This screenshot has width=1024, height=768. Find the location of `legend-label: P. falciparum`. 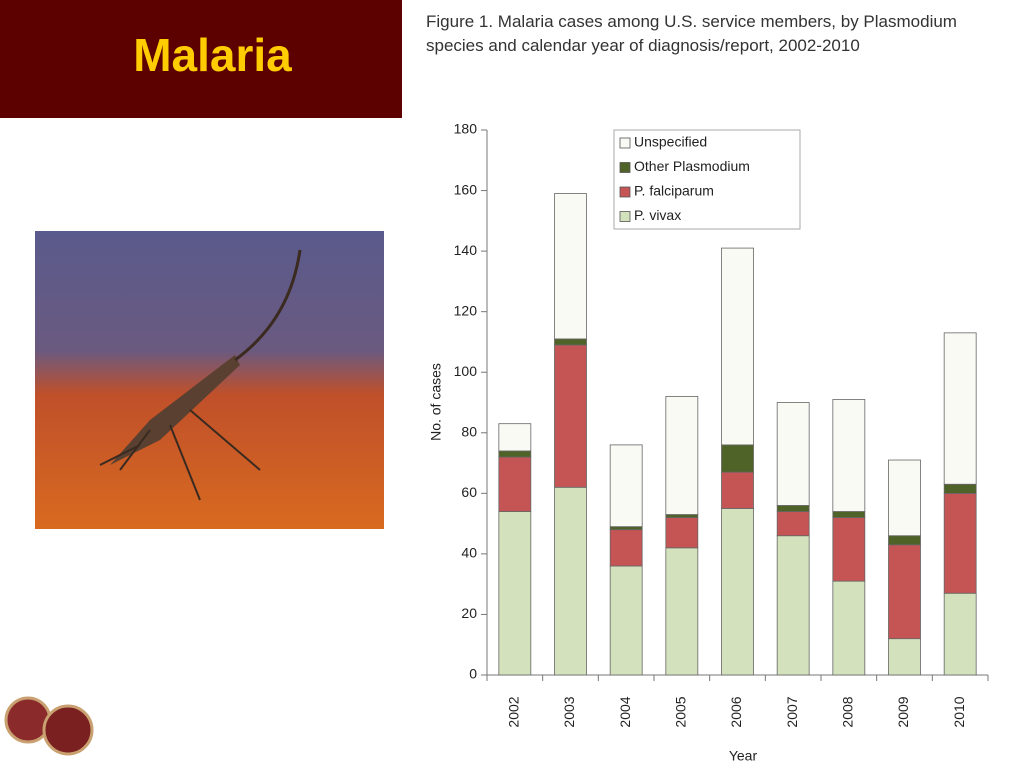

legend-label: P. falciparum is located at coordinates (674, 191).